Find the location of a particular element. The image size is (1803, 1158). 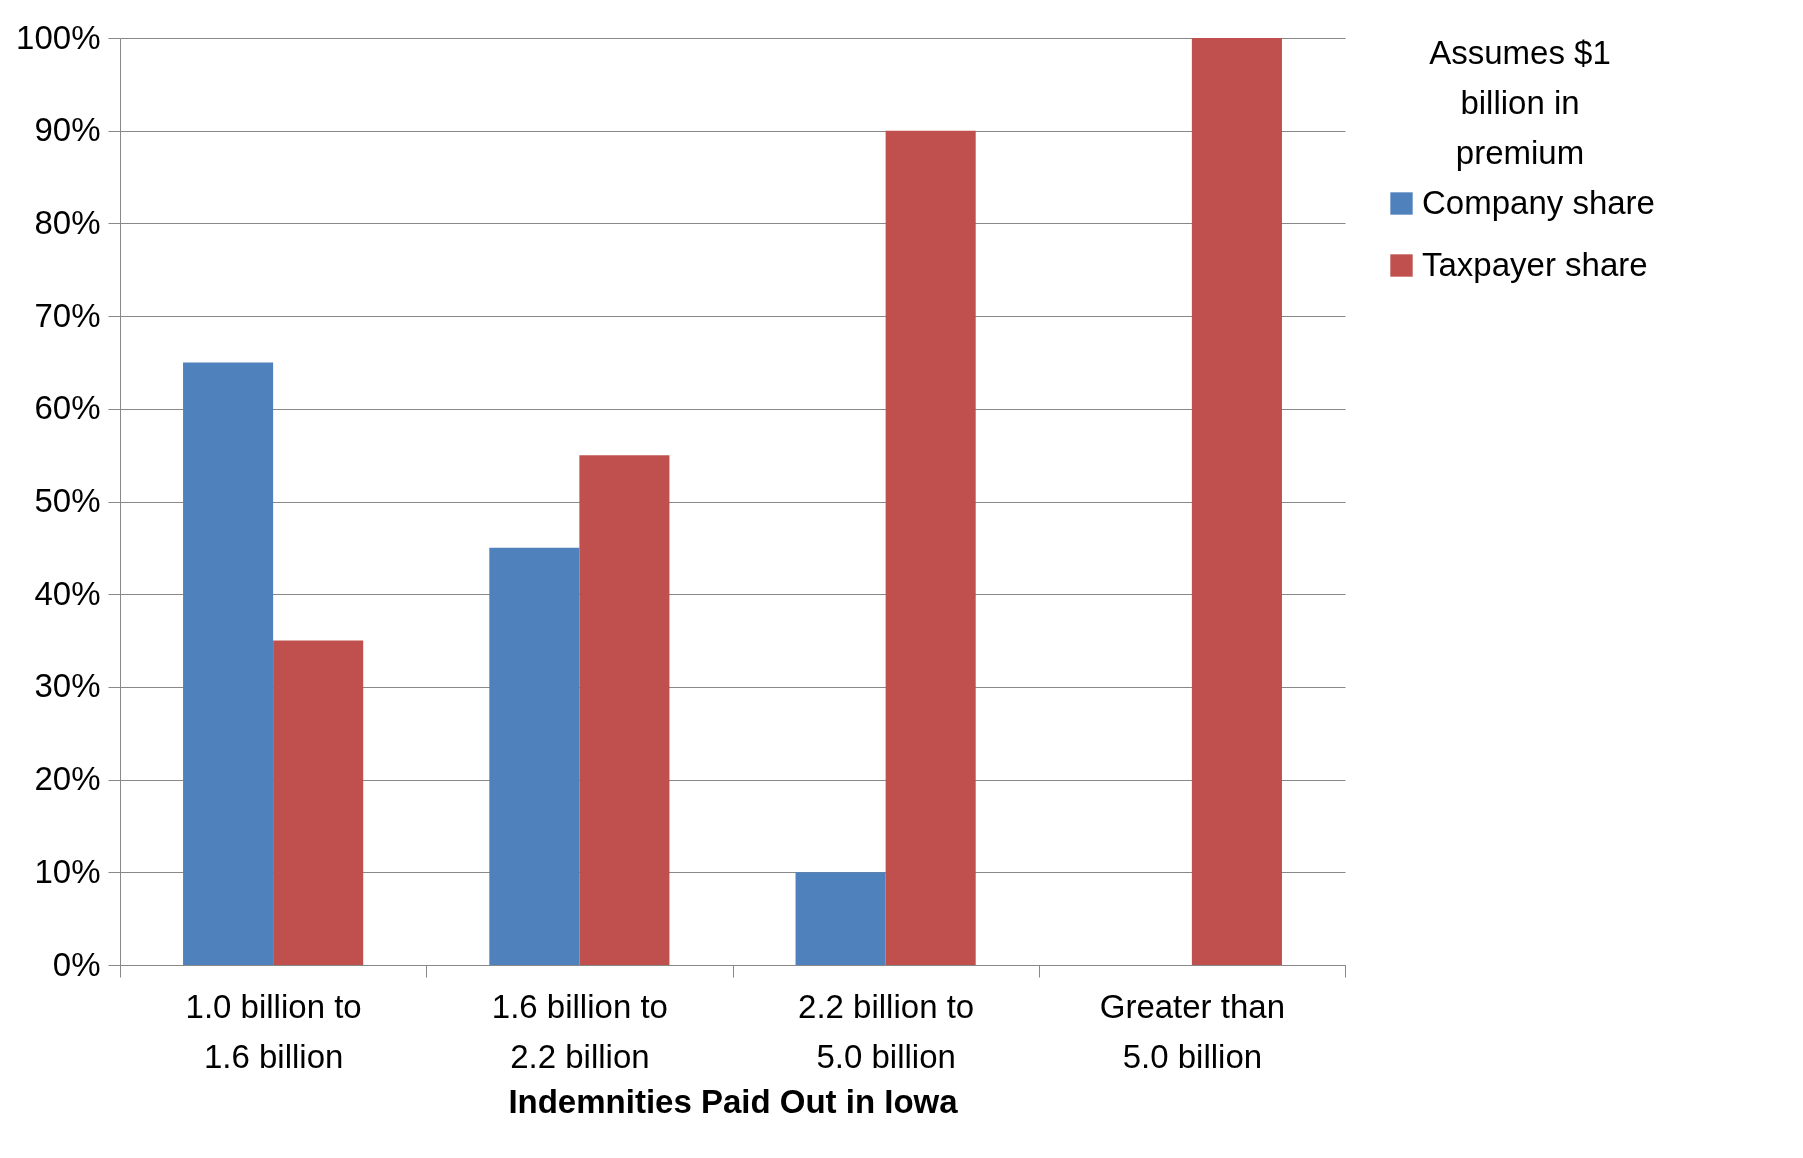

y-tick-label: 80% is located at coordinates (67, 222).